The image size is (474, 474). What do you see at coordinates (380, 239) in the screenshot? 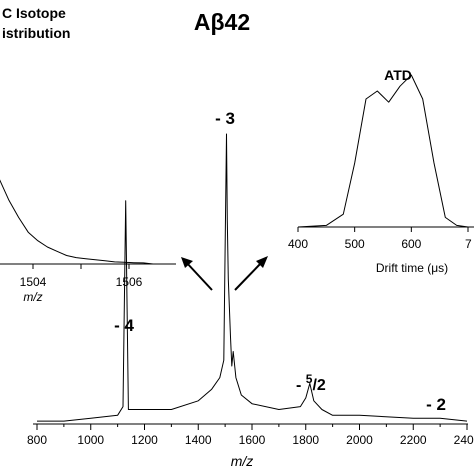
I see `atd-x-ticks: 400 500 600 7` at bounding box center [380, 239].